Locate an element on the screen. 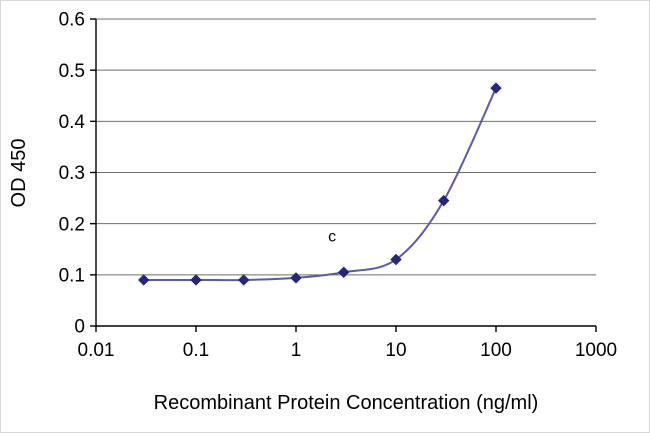 Image resolution: width=650 pixels, height=433 pixels. x-tick-label: 0.1 is located at coordinates (196, 350).